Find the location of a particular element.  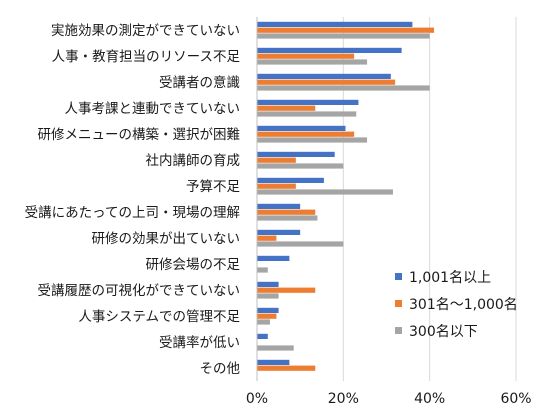

x-axis-ticks: 0% 20% 40% 60% is located at coordinates (389, 399).